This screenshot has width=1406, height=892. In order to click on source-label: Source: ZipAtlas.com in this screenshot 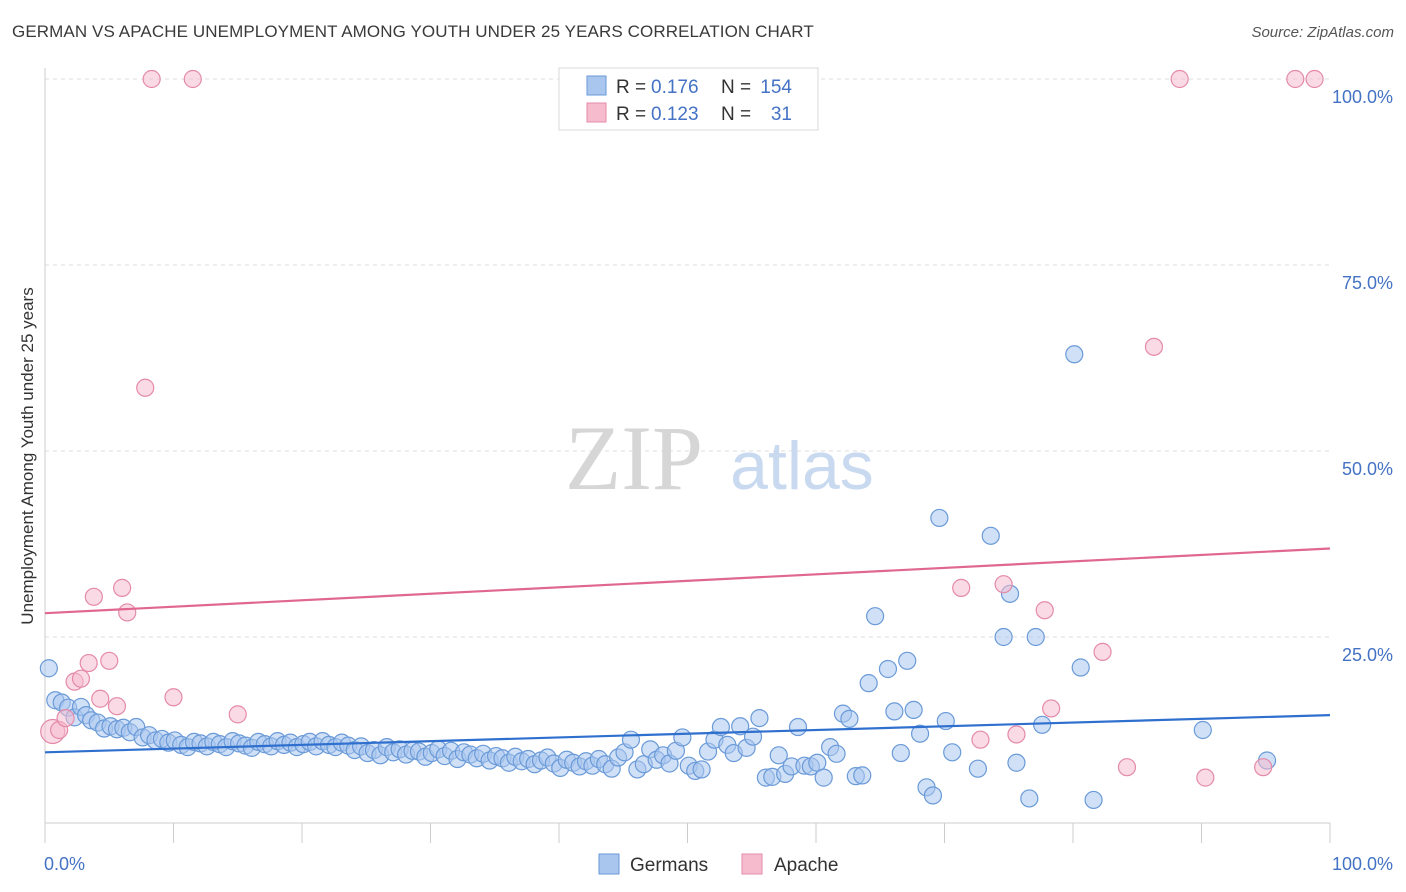, I will do `click(1322, 32)`.